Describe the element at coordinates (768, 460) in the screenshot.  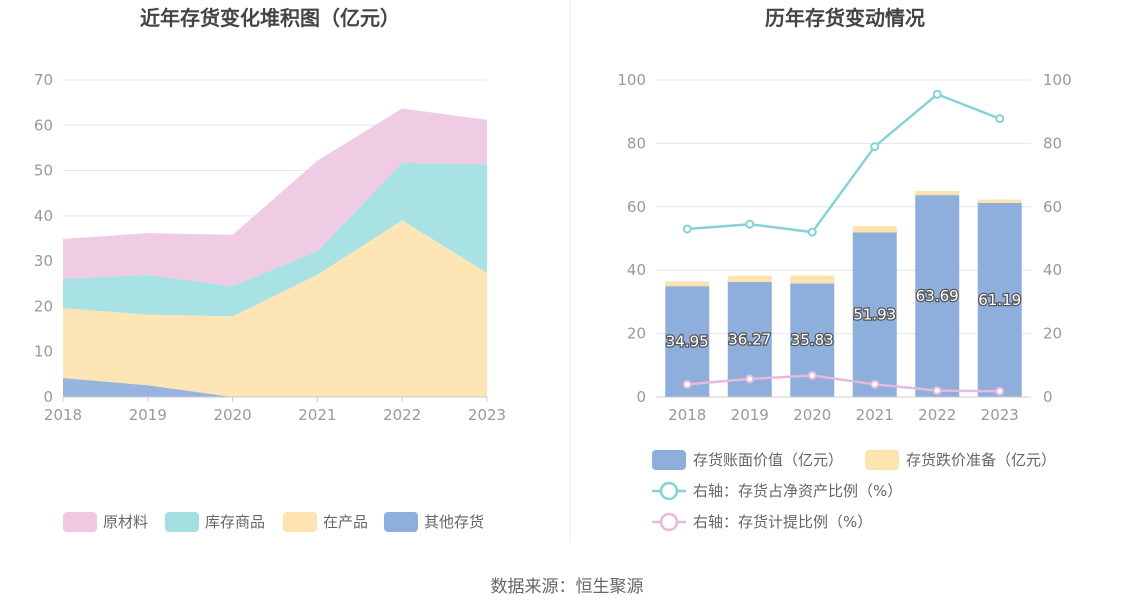
I see `legend-label: 存货账面价值（亿元）` at that location.